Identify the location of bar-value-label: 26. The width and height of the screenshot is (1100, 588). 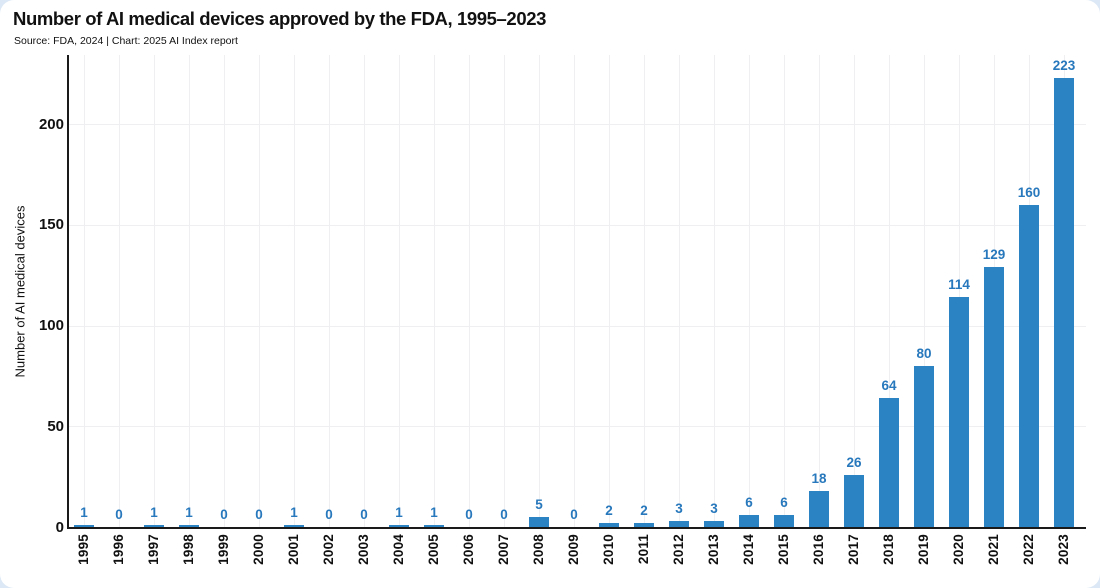
(854, 462).